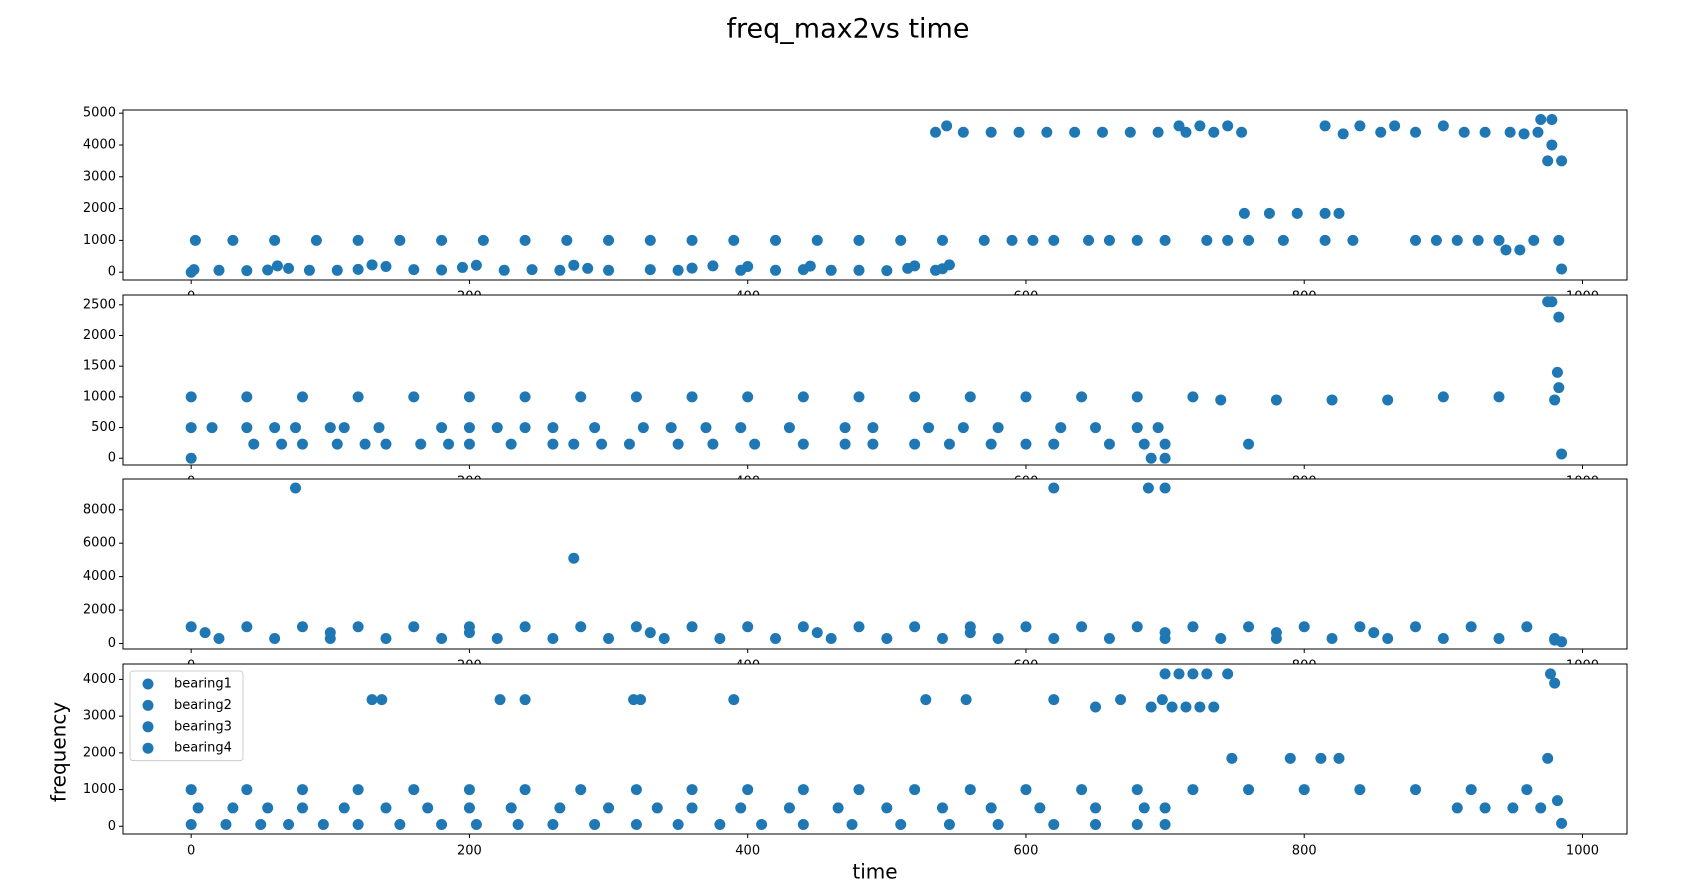 The width and height of the screenshot is (1697, 887). I want to click on x-tick-label: 1000, so click(1582, 851).